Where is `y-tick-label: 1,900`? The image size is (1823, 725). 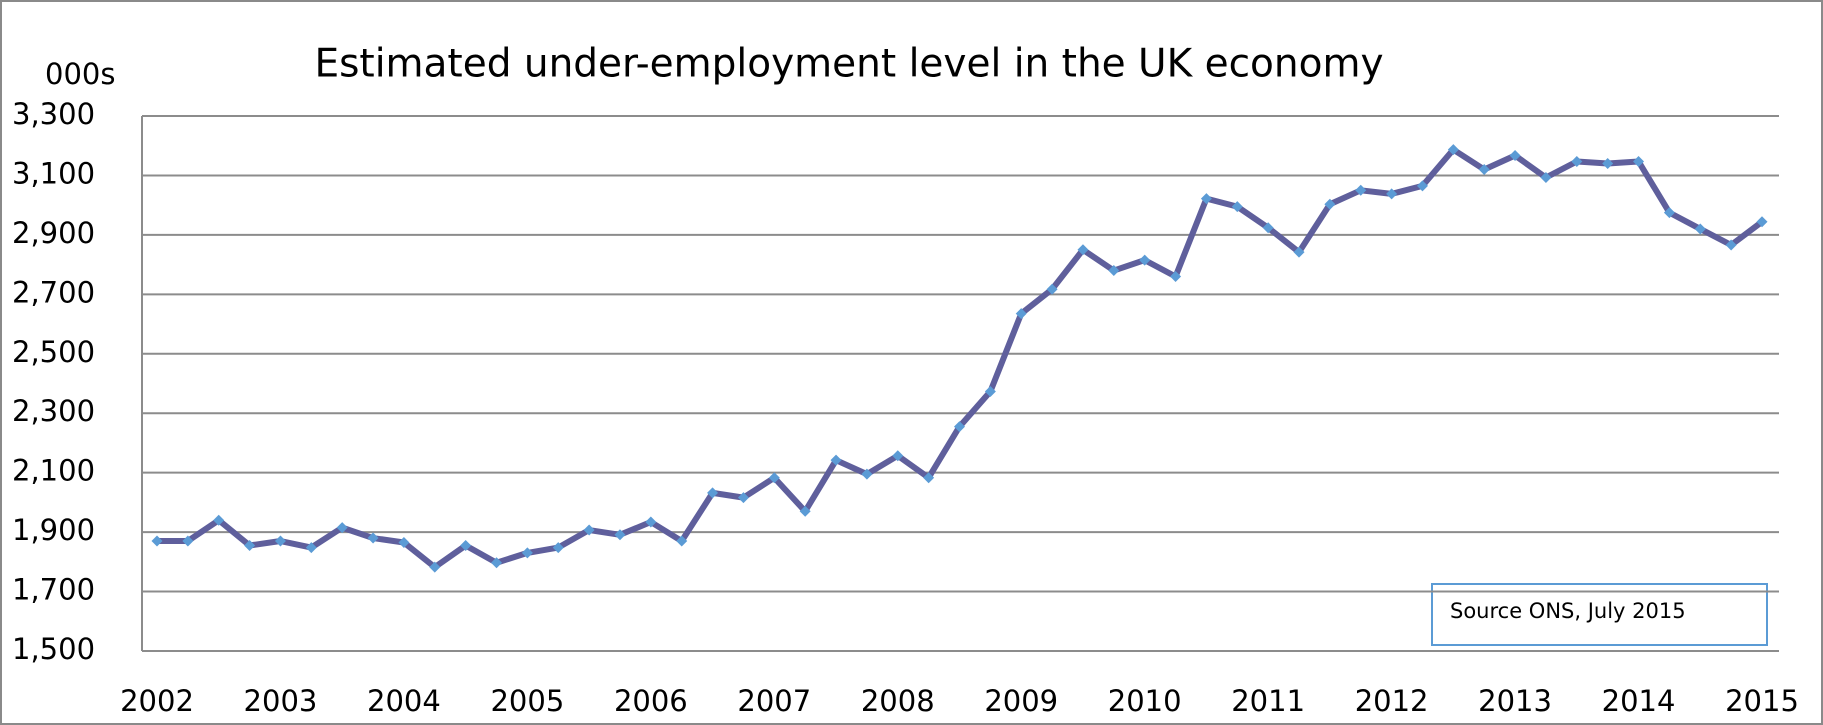 y-tick-label: 1,900 is located at coordinates (53, 530).